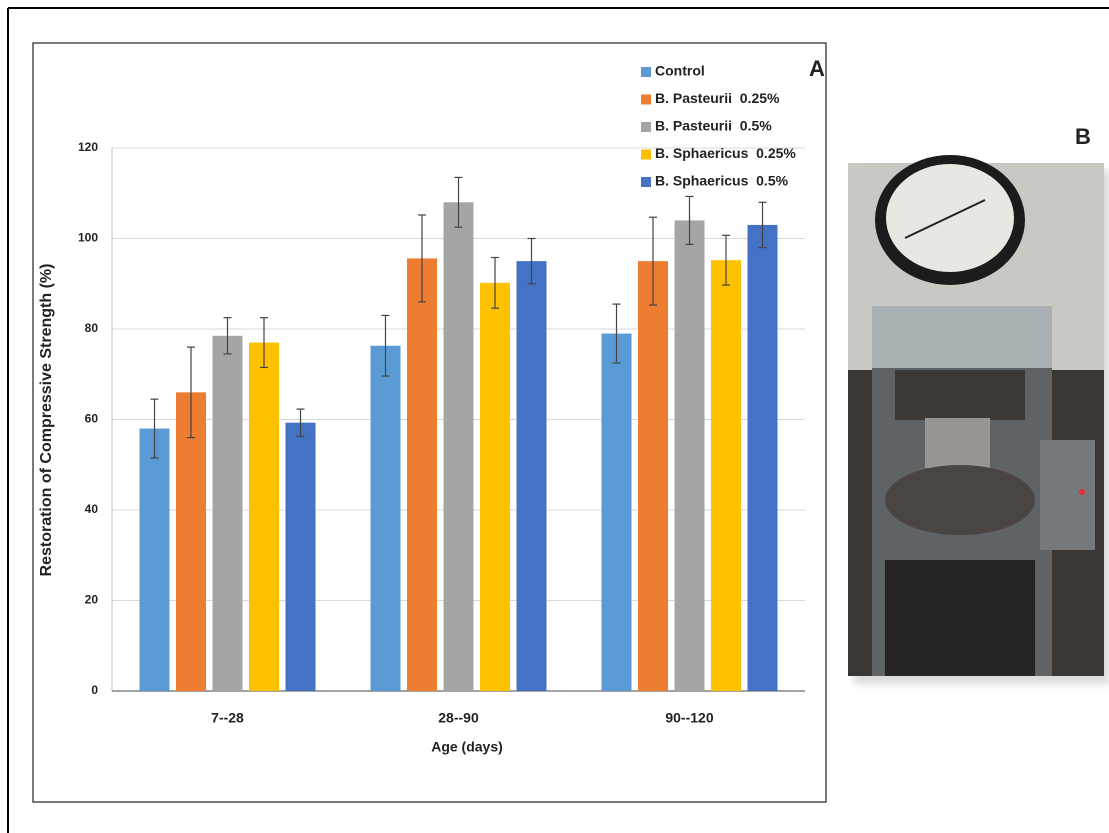 The image size is (1109, 833). What do you see at coordinates (960, 395) in the screenshot?
I see `press-plate` at bounding box center [960, 395].